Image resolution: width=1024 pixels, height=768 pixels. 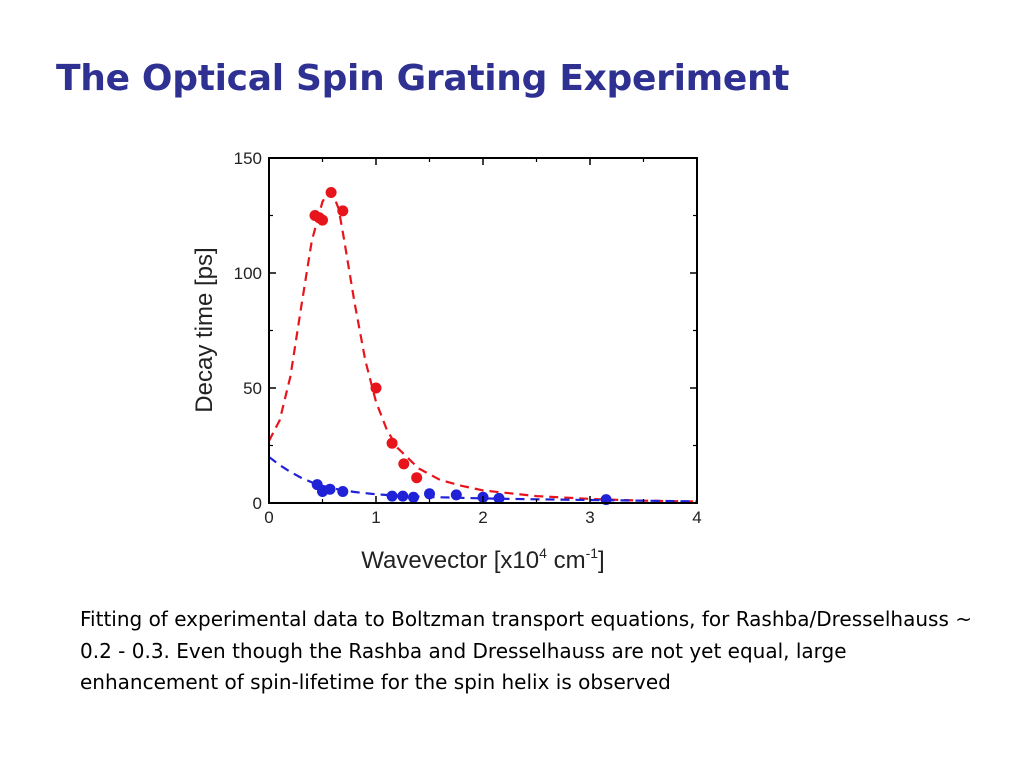 I want to click on y-axis-title: Decay time [ps], so click(x=204, y=329).